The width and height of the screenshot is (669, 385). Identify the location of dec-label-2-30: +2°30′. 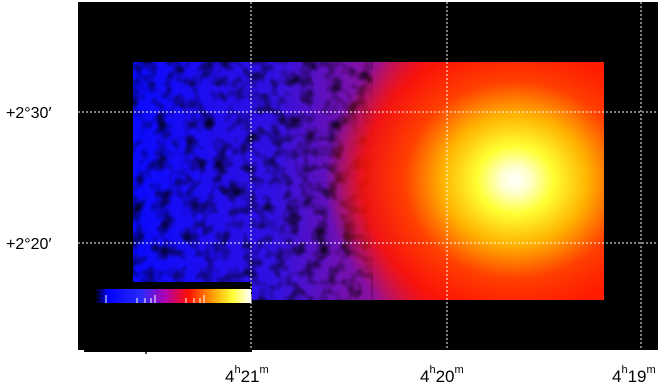
(28, 113).